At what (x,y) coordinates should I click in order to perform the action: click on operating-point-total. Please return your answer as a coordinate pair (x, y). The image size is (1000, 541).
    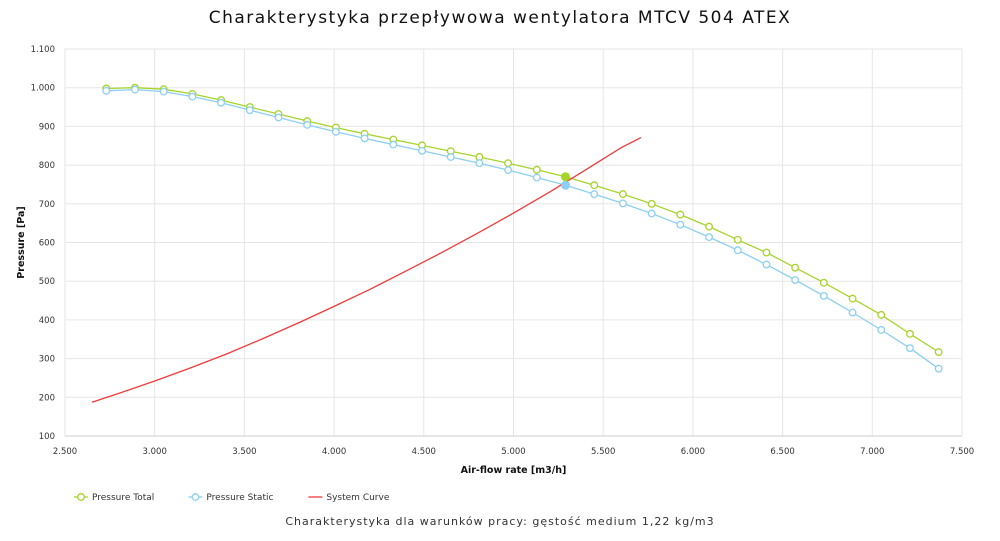
    Looking at the image, I should click on (566, 177).